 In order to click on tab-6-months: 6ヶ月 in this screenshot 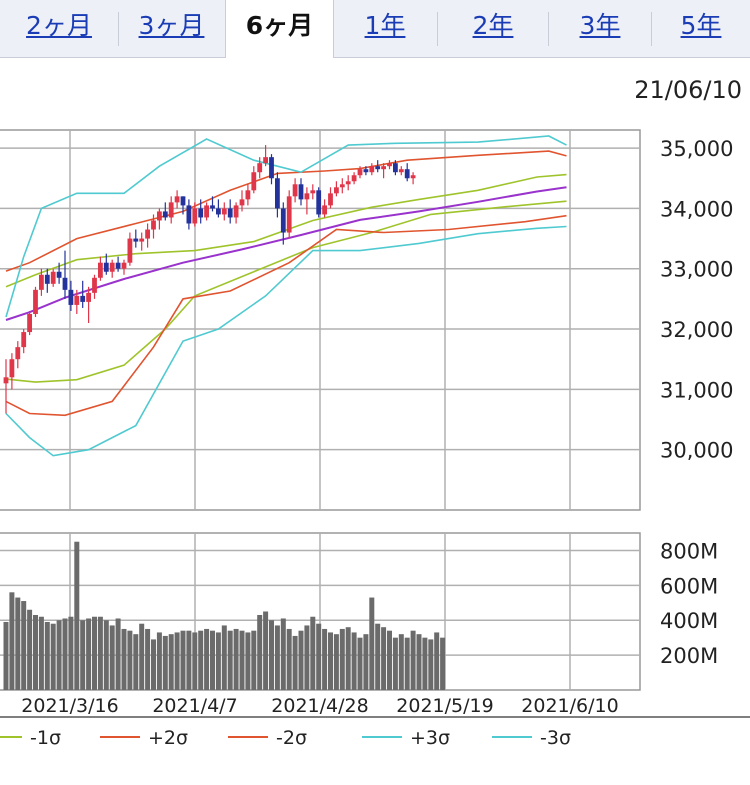, I will do `click(279, 29)`.